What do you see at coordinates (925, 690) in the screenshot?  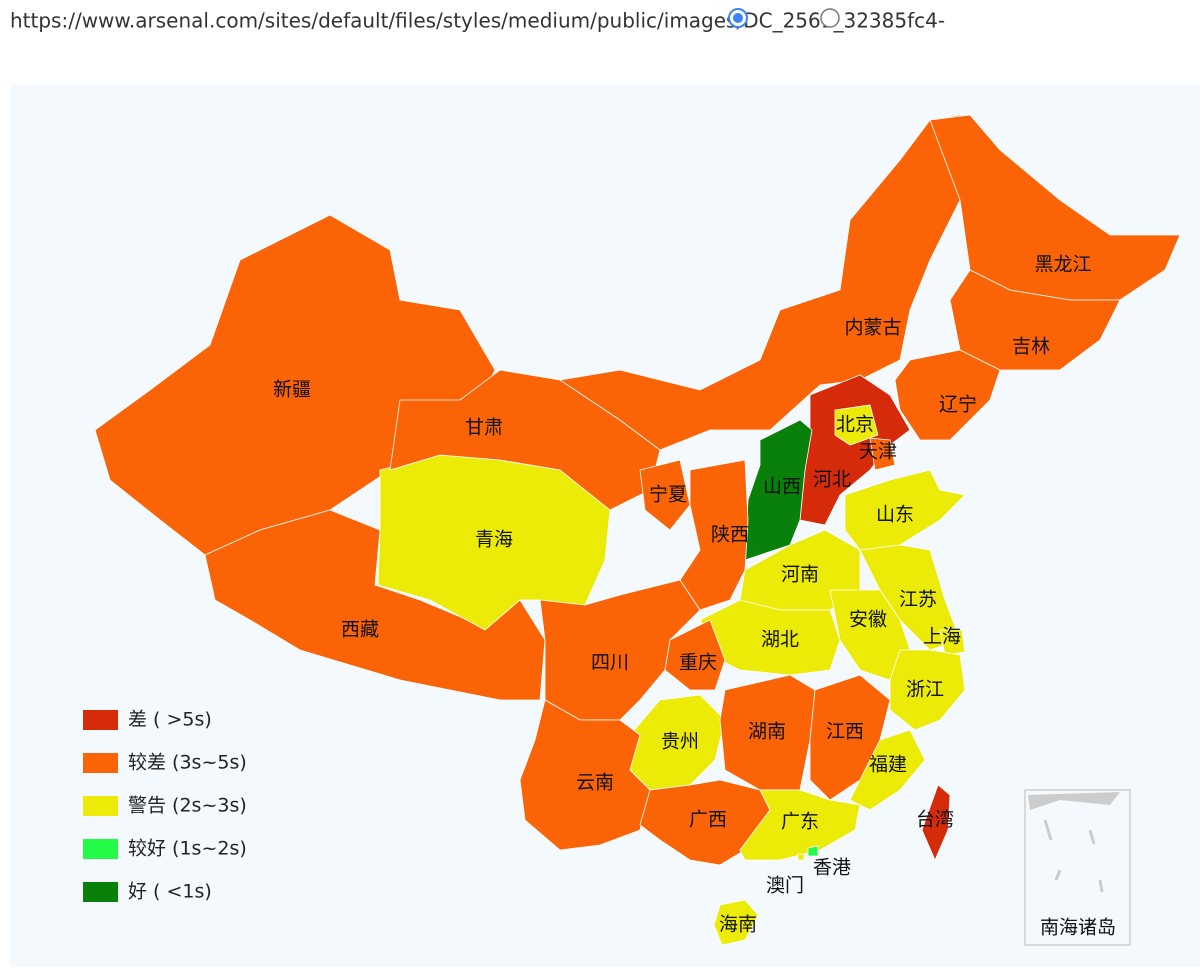 I see `province-label: 浙江` at bounding box center [925, 690].